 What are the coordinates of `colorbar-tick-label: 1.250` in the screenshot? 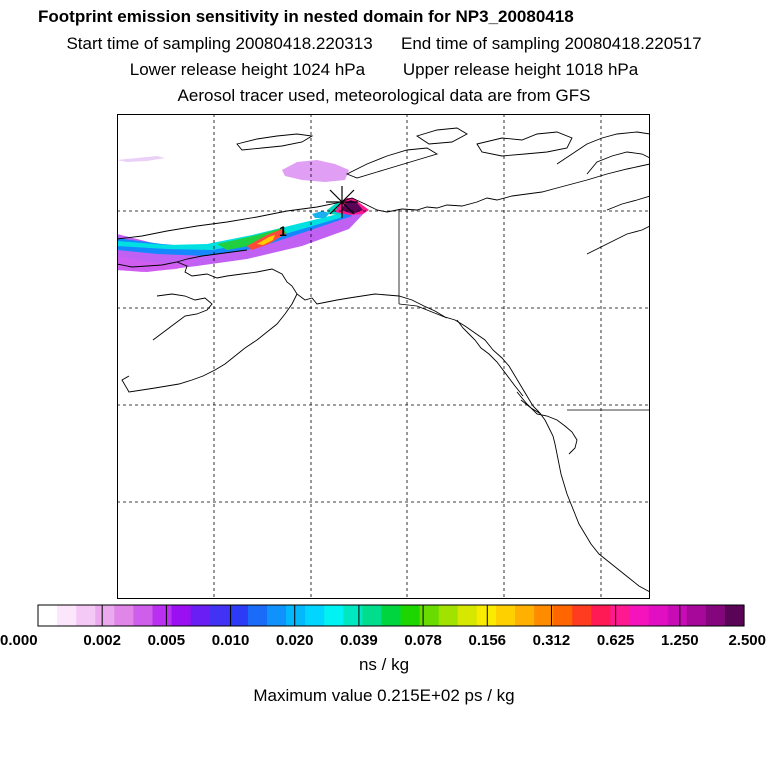 It's located at (680, 640).